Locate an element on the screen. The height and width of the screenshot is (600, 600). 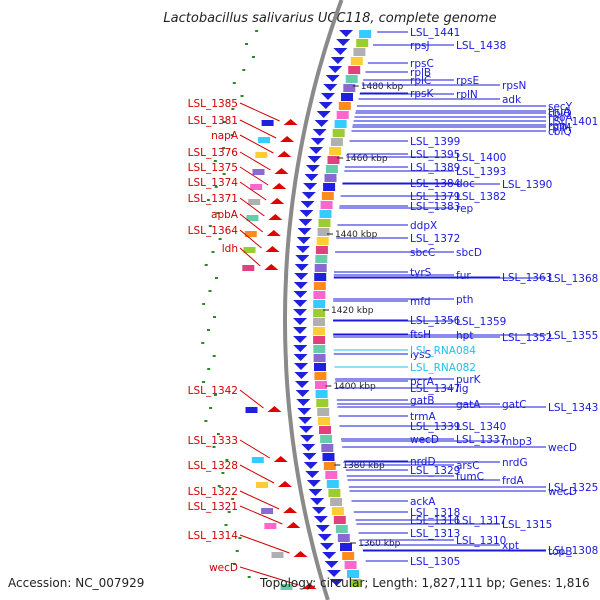
gene-label: tyrS is located at coordinates (421, 273).